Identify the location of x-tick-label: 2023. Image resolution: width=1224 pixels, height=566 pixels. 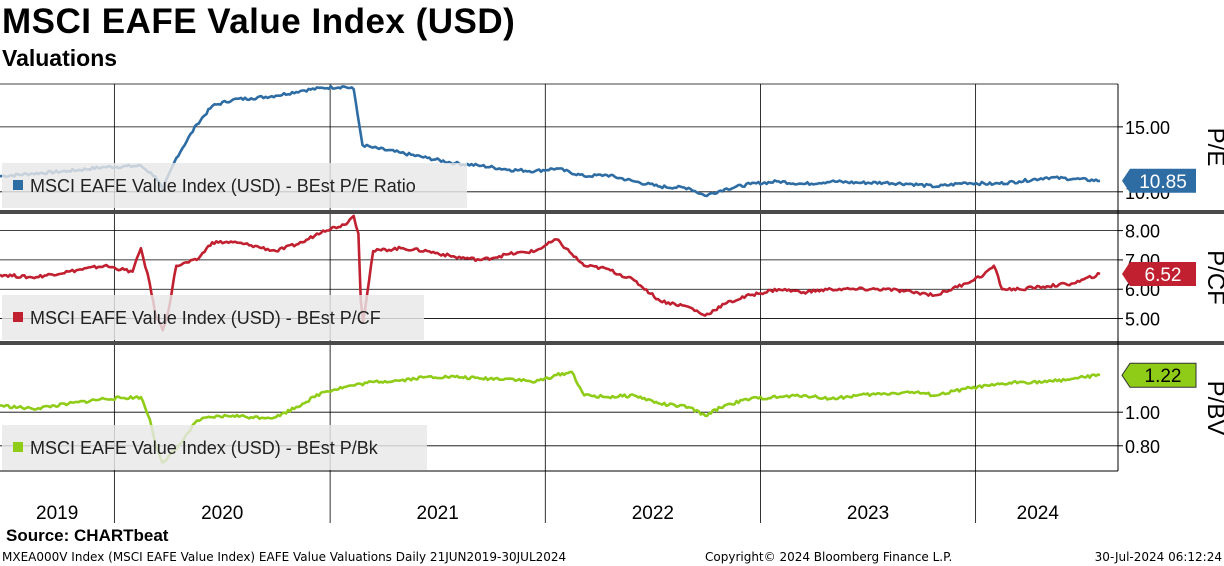
(868, 513).